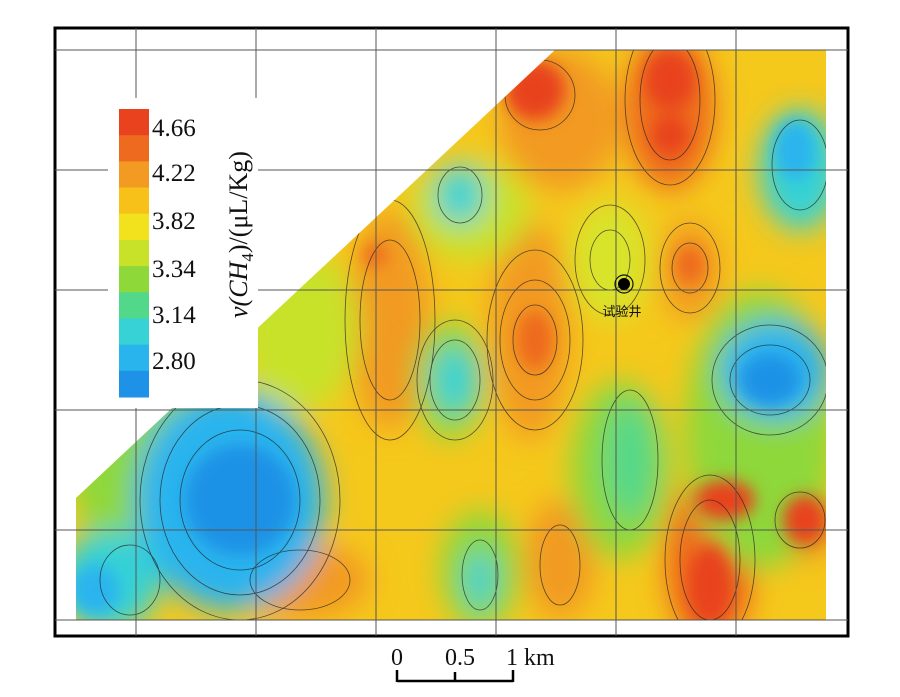  Describe the element at coordinates (621, 312) in the screenshot. I see `test-well-label: 试验井` at that location.